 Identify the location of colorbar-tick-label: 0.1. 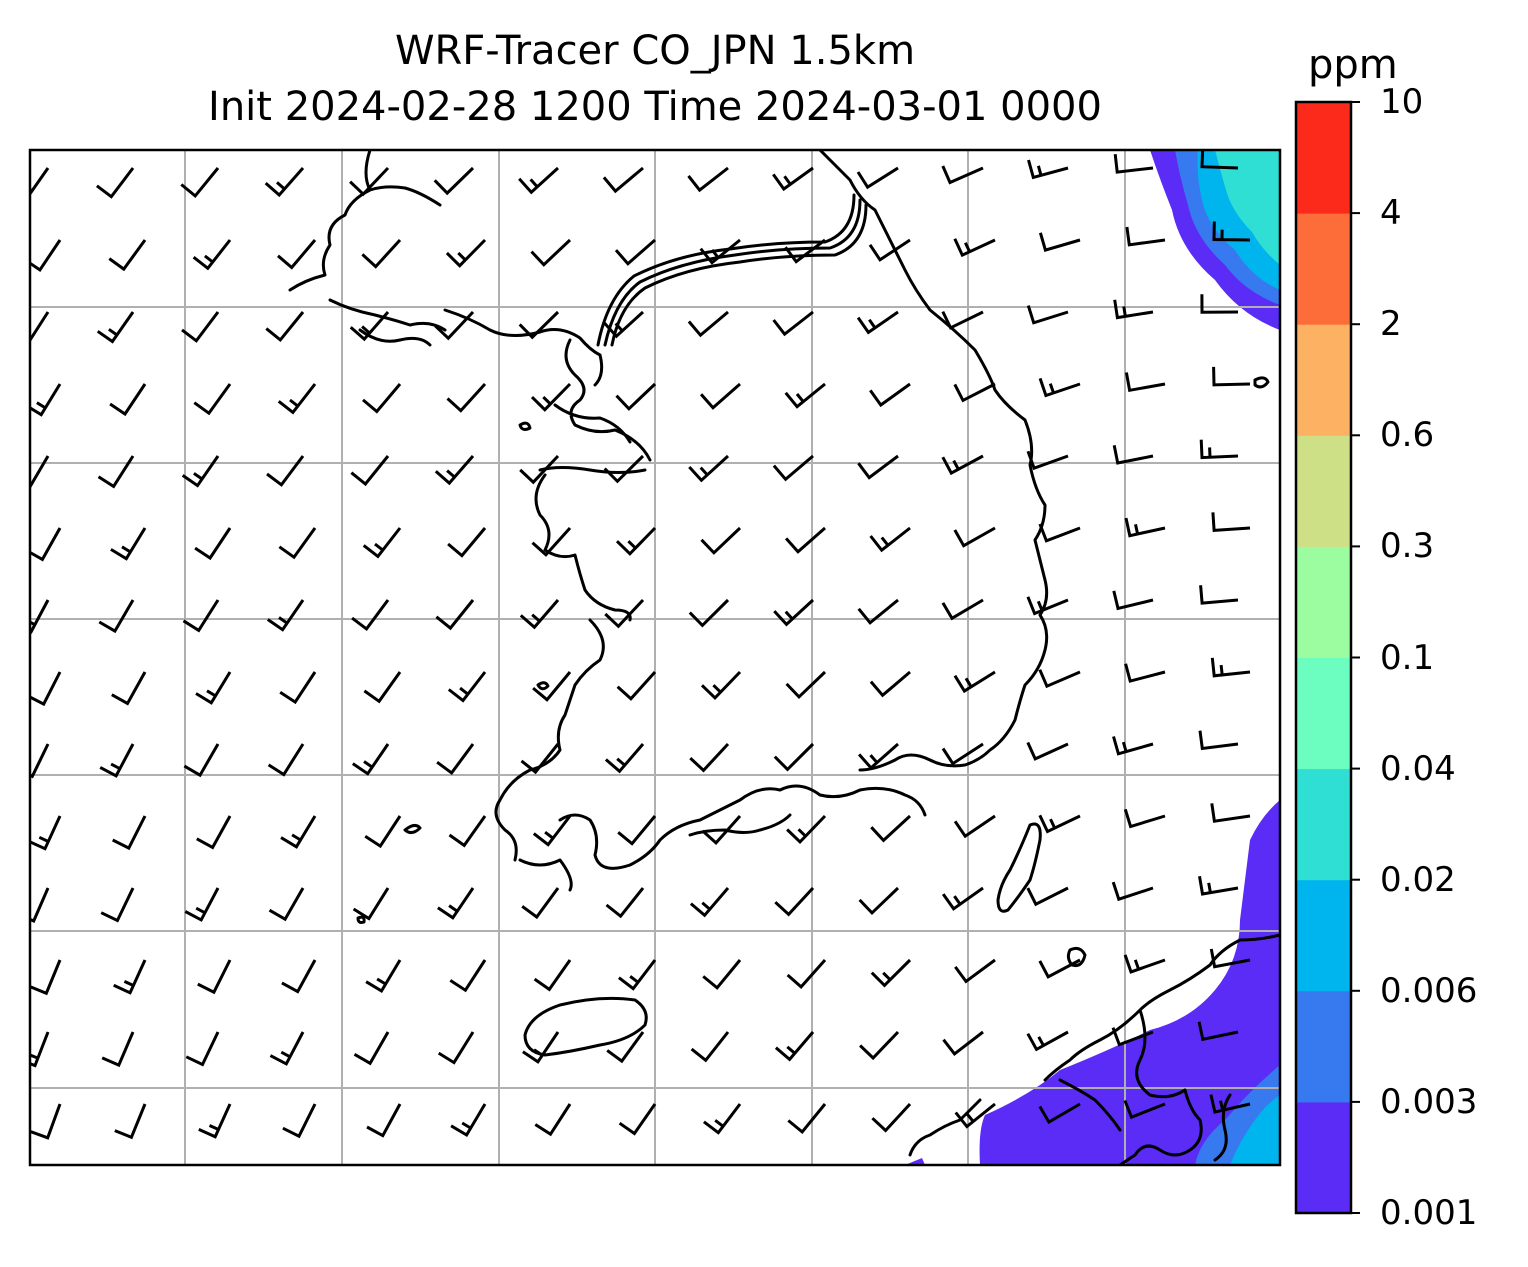
(1407, 657).